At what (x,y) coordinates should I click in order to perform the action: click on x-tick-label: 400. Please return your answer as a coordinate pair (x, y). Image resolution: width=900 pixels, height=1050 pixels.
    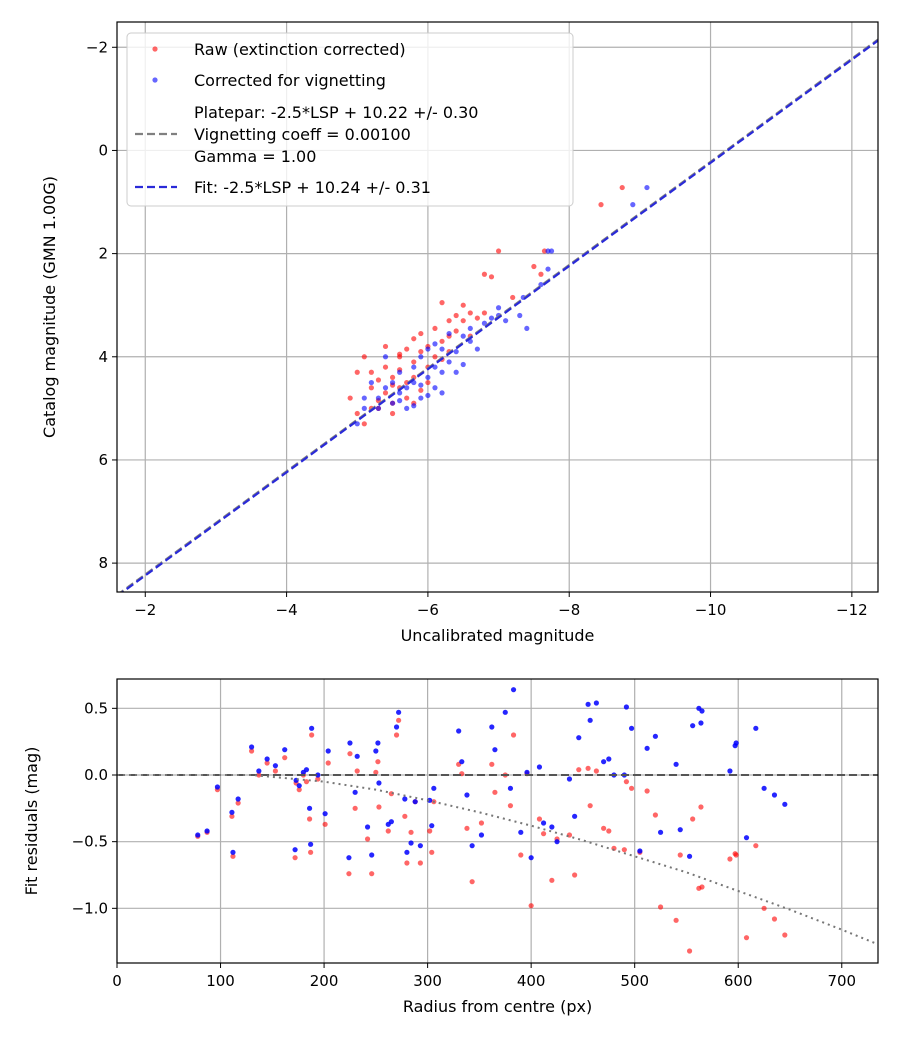
    Looking at the image, I should click on (531, 981).